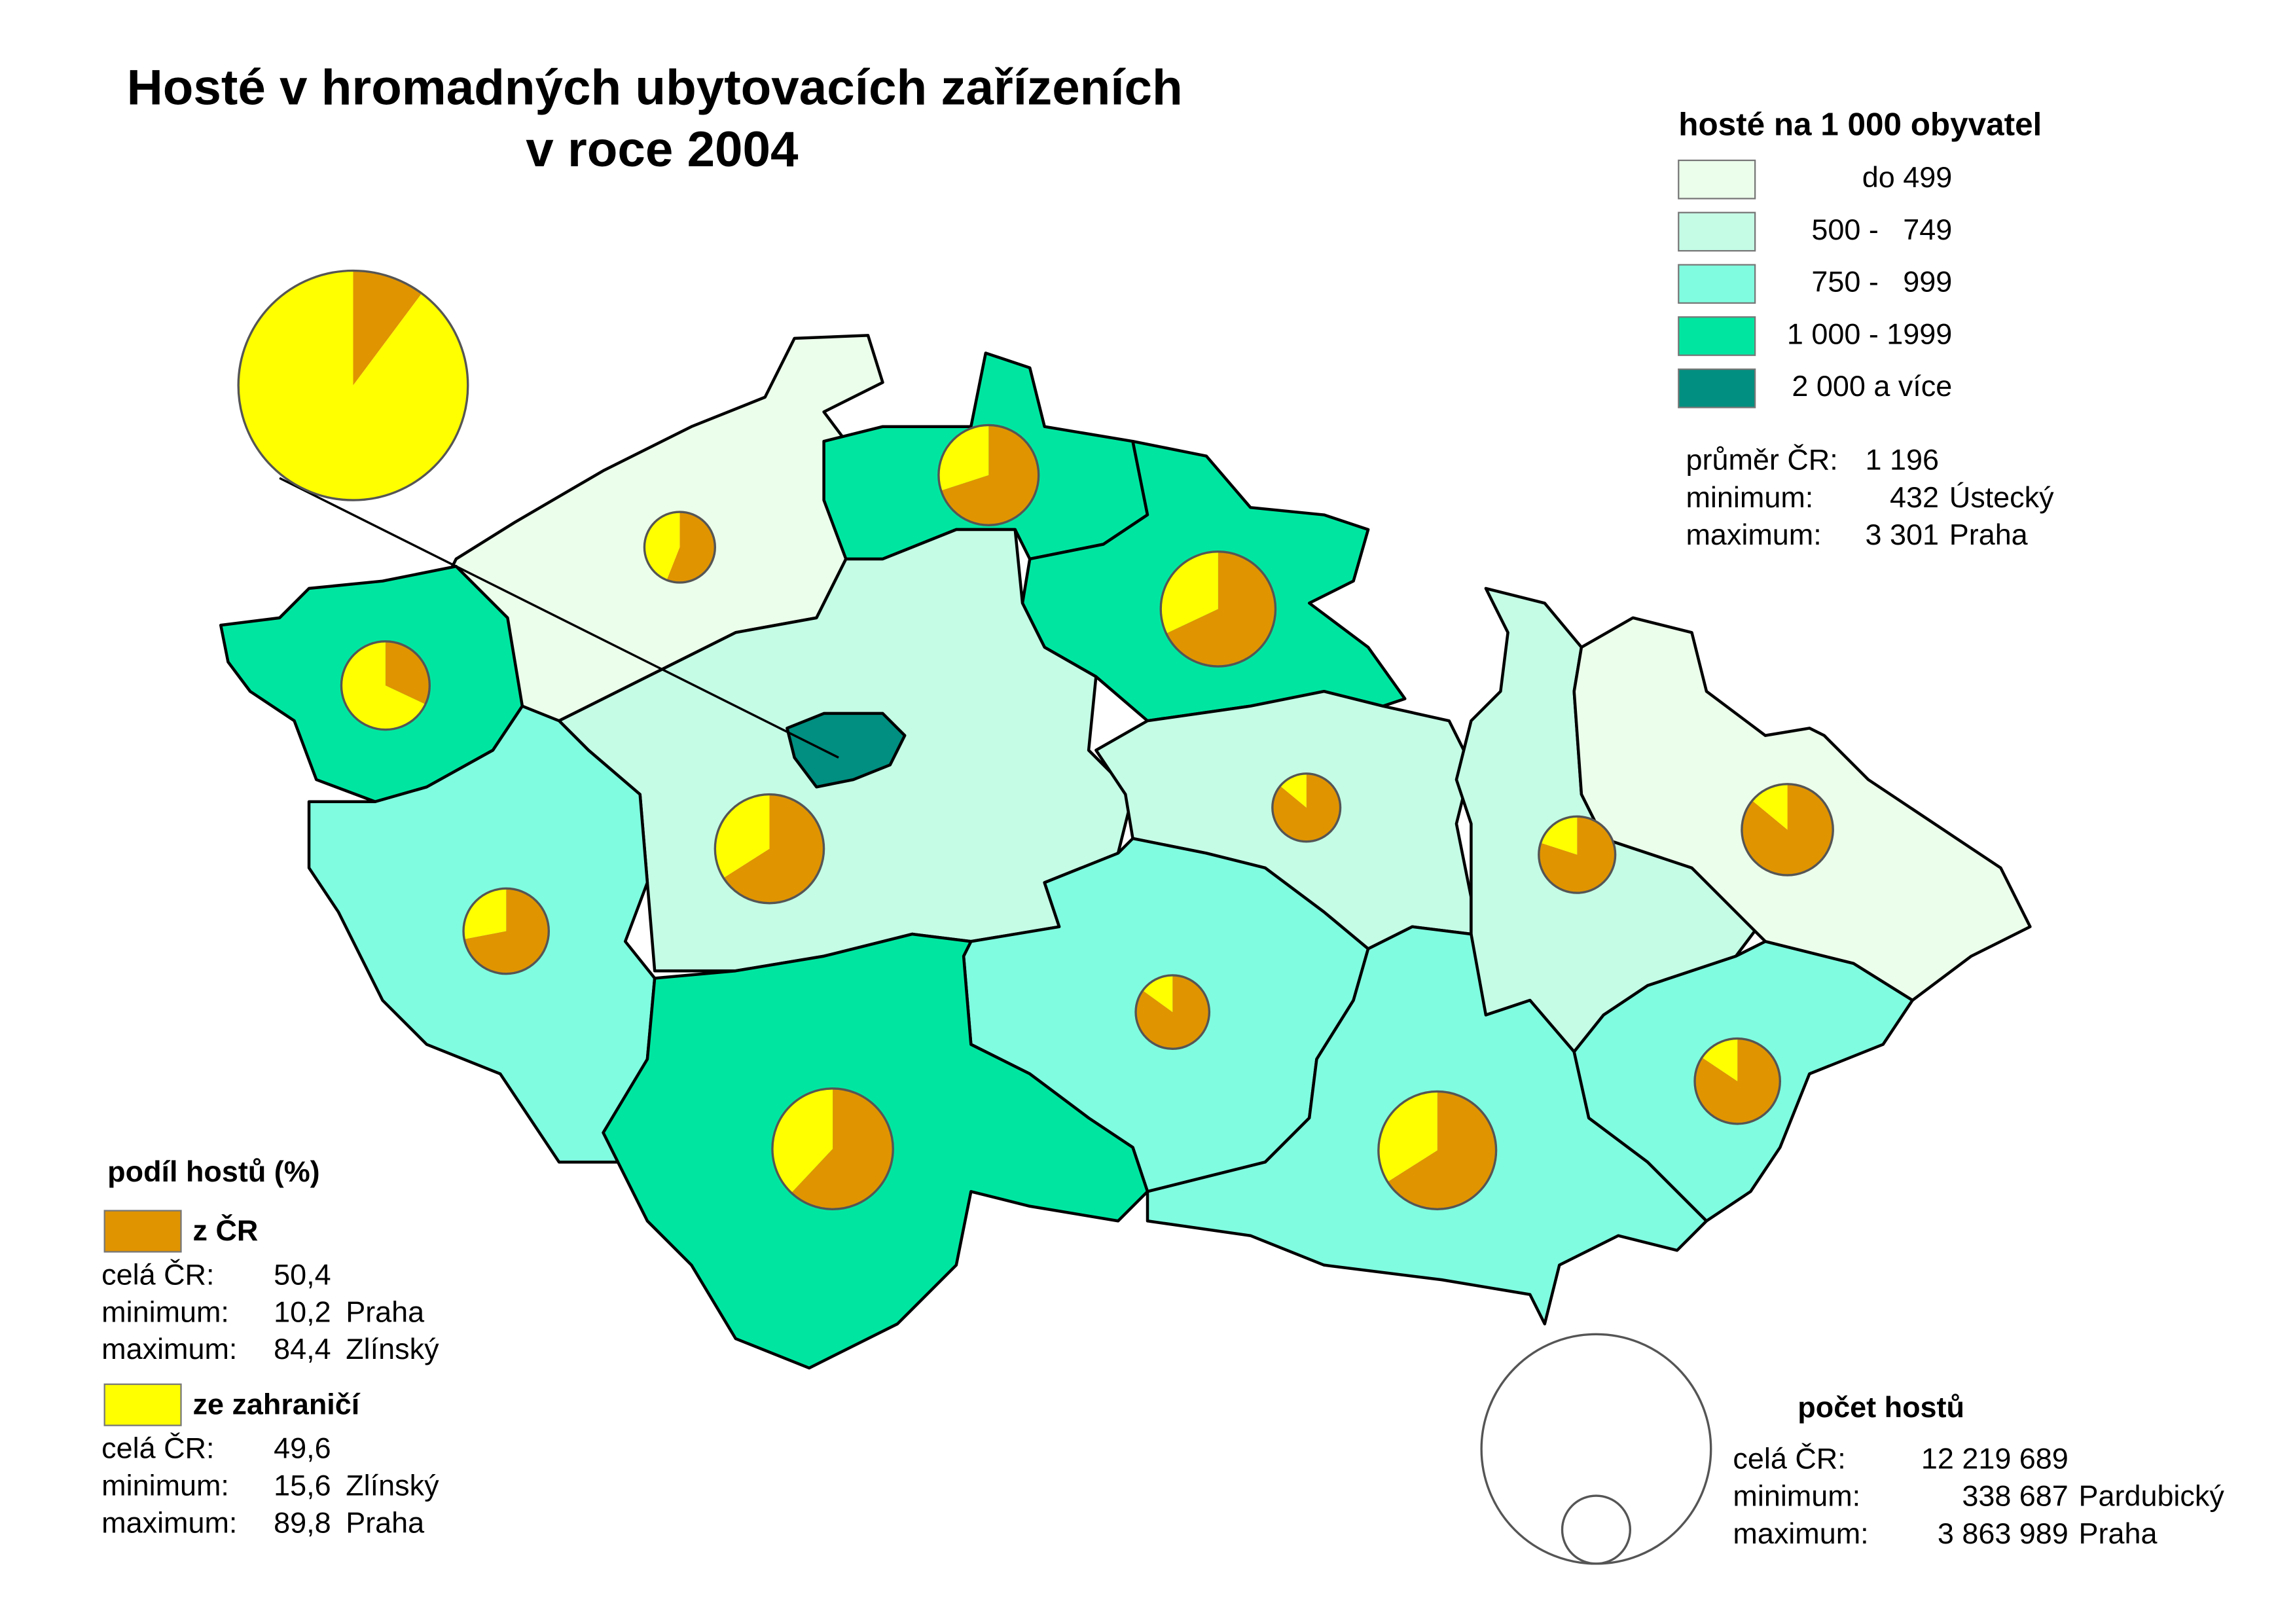 The height and width of the screenshot is (1624, 2295). I want to click on stat-name: Ústecký, so click(2002, 497).